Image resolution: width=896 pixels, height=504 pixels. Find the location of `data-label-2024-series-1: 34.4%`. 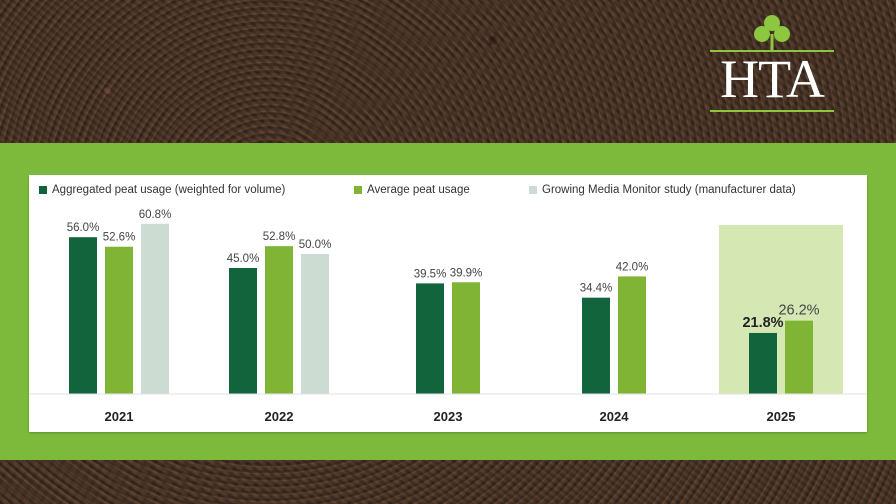

data-label-2024-series-1: 34.4% is located at coordinates (596, 289).